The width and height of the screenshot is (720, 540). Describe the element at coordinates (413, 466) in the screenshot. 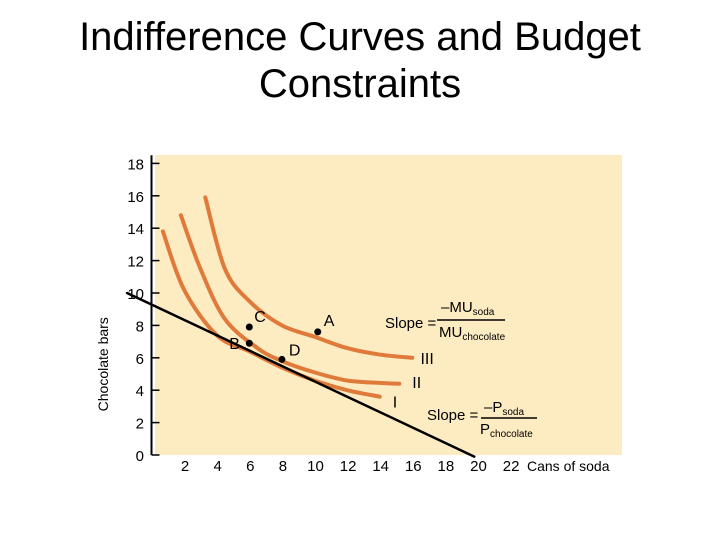

I see `x-tick-label: 16` at that location.